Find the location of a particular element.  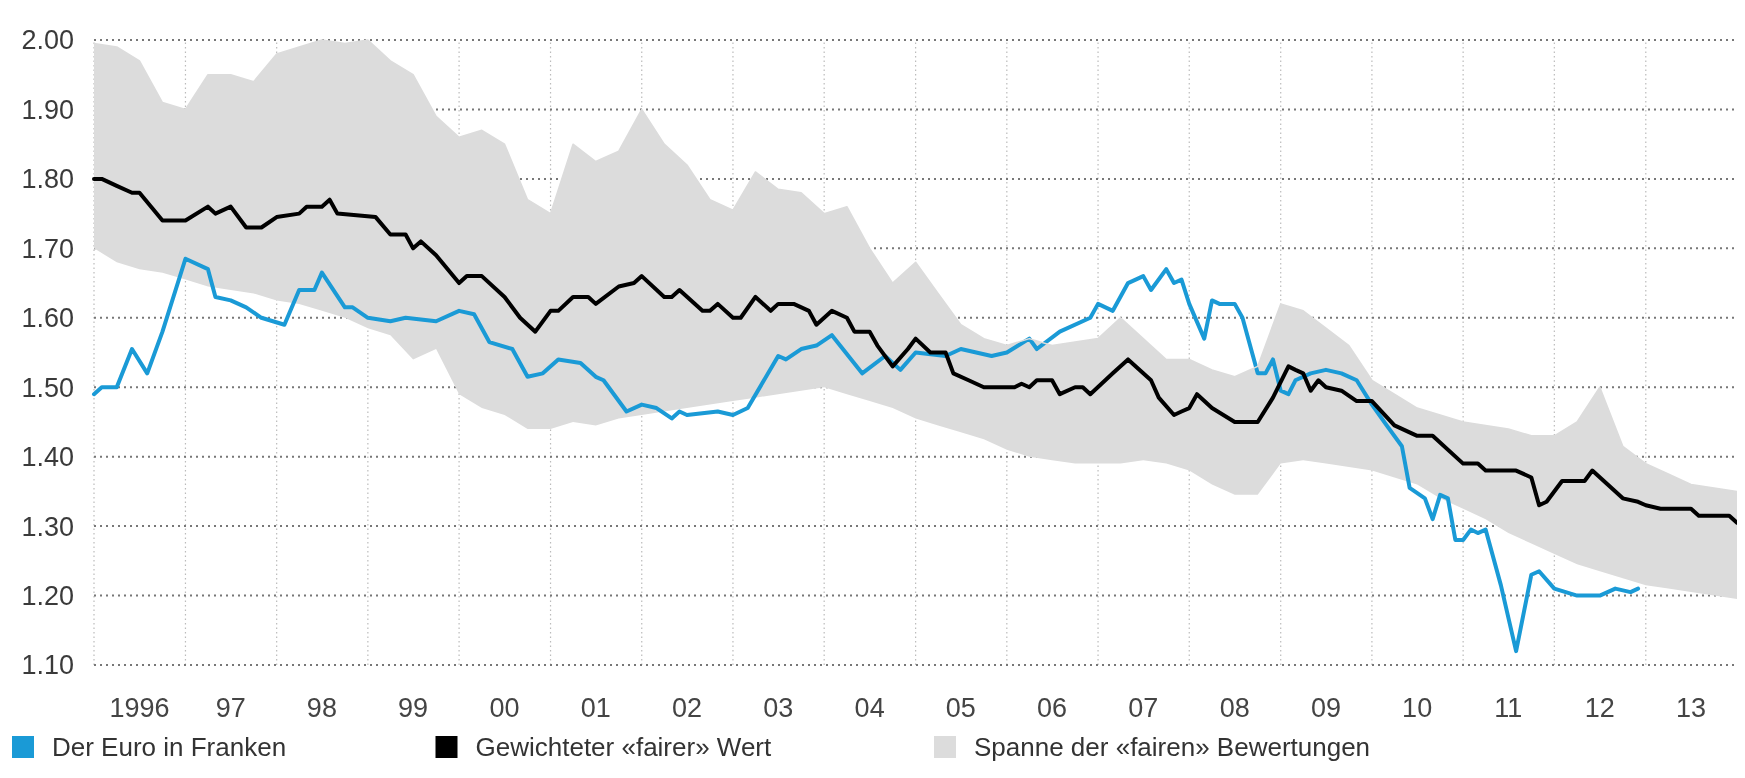

legend-label: Der Euro in Franken is located at coordinates (169, 747).